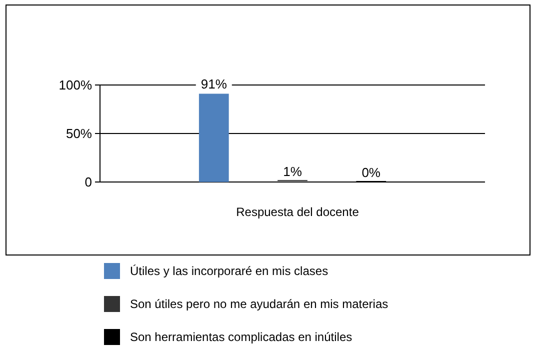 The width and height of the screenshot is (538, 355). Describe the element at coordinates (214, 84) in the screenshot. I see `data-label: 91%` at that location.